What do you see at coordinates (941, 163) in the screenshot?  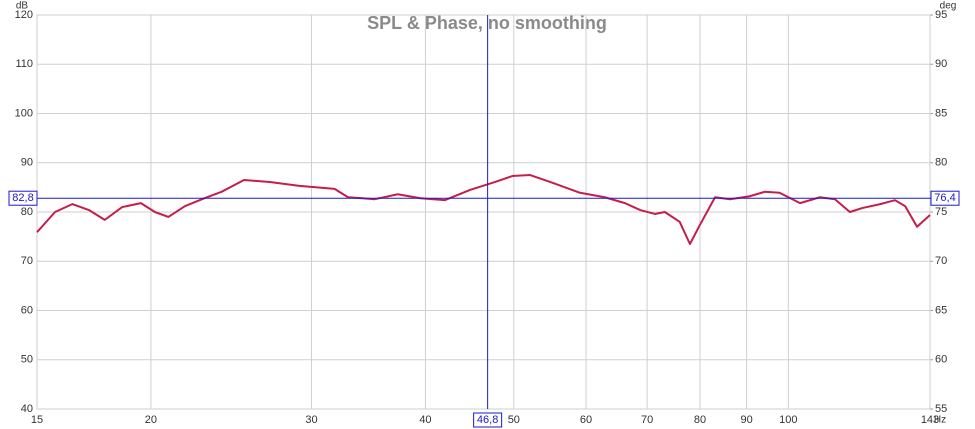 I see `y2-tick-label: 80` at bounding box center [941, 163].